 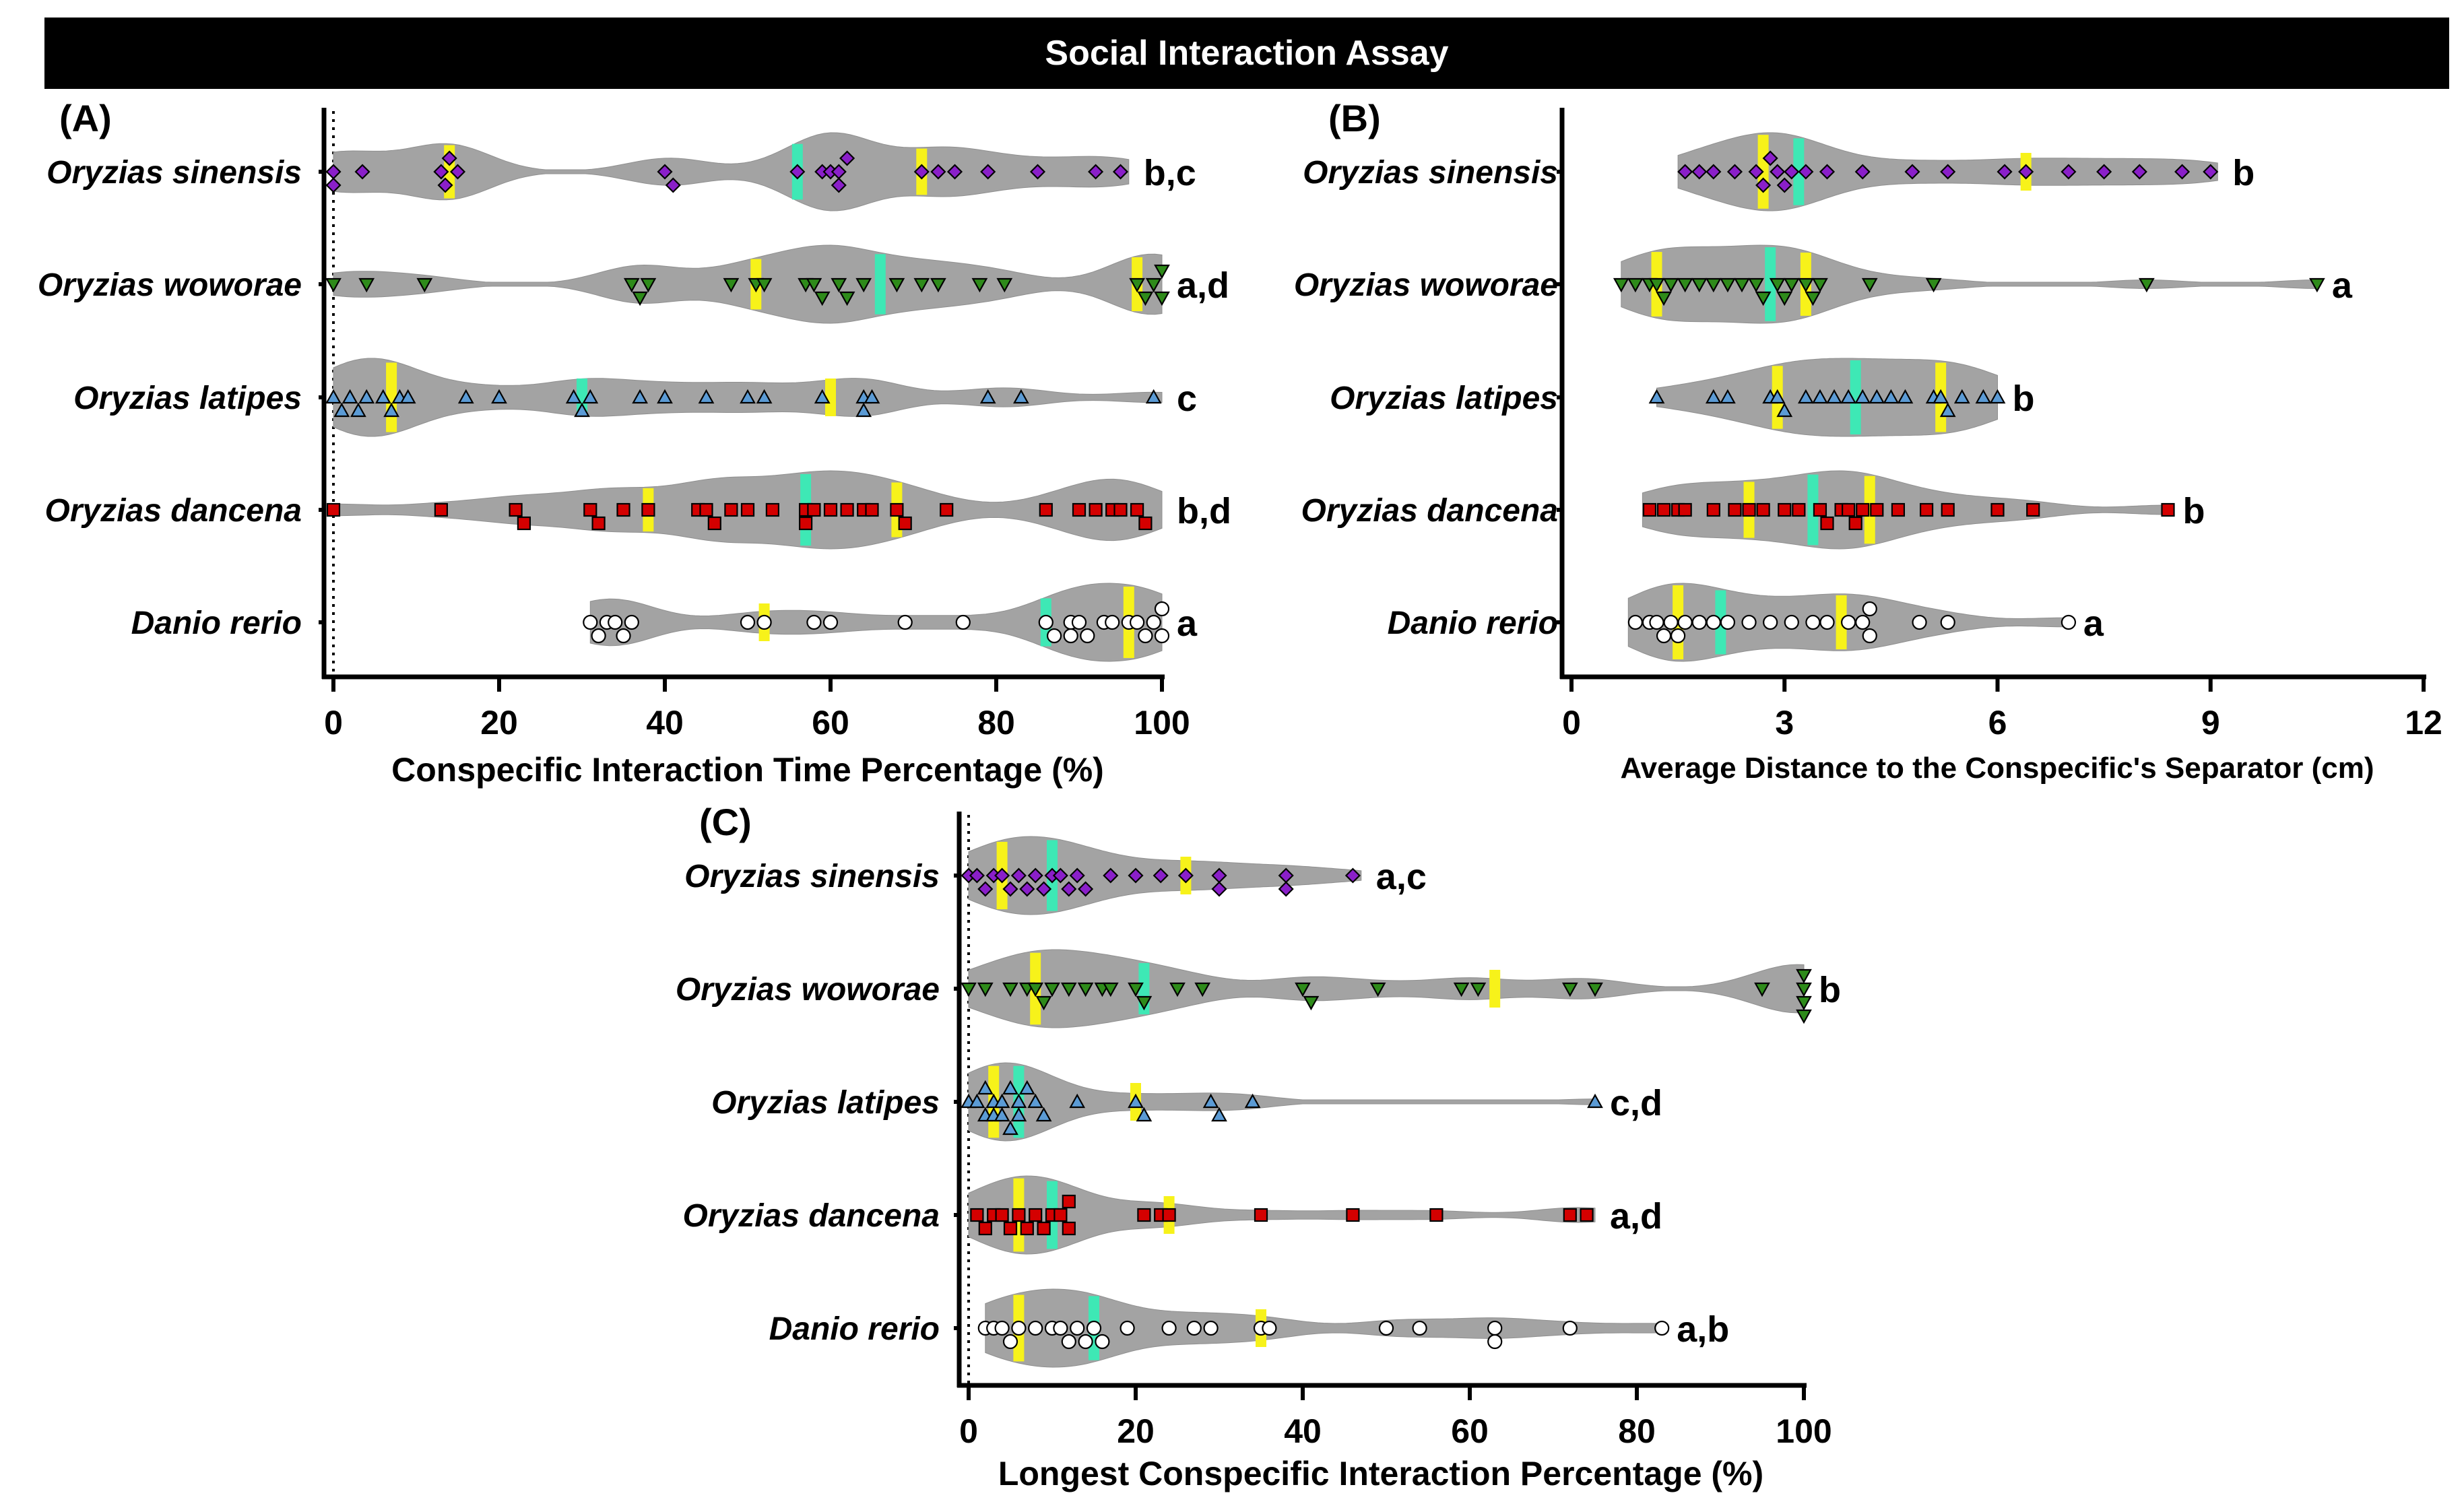 I want to click on significance-label: a,d, so click(x=1203, y=285).